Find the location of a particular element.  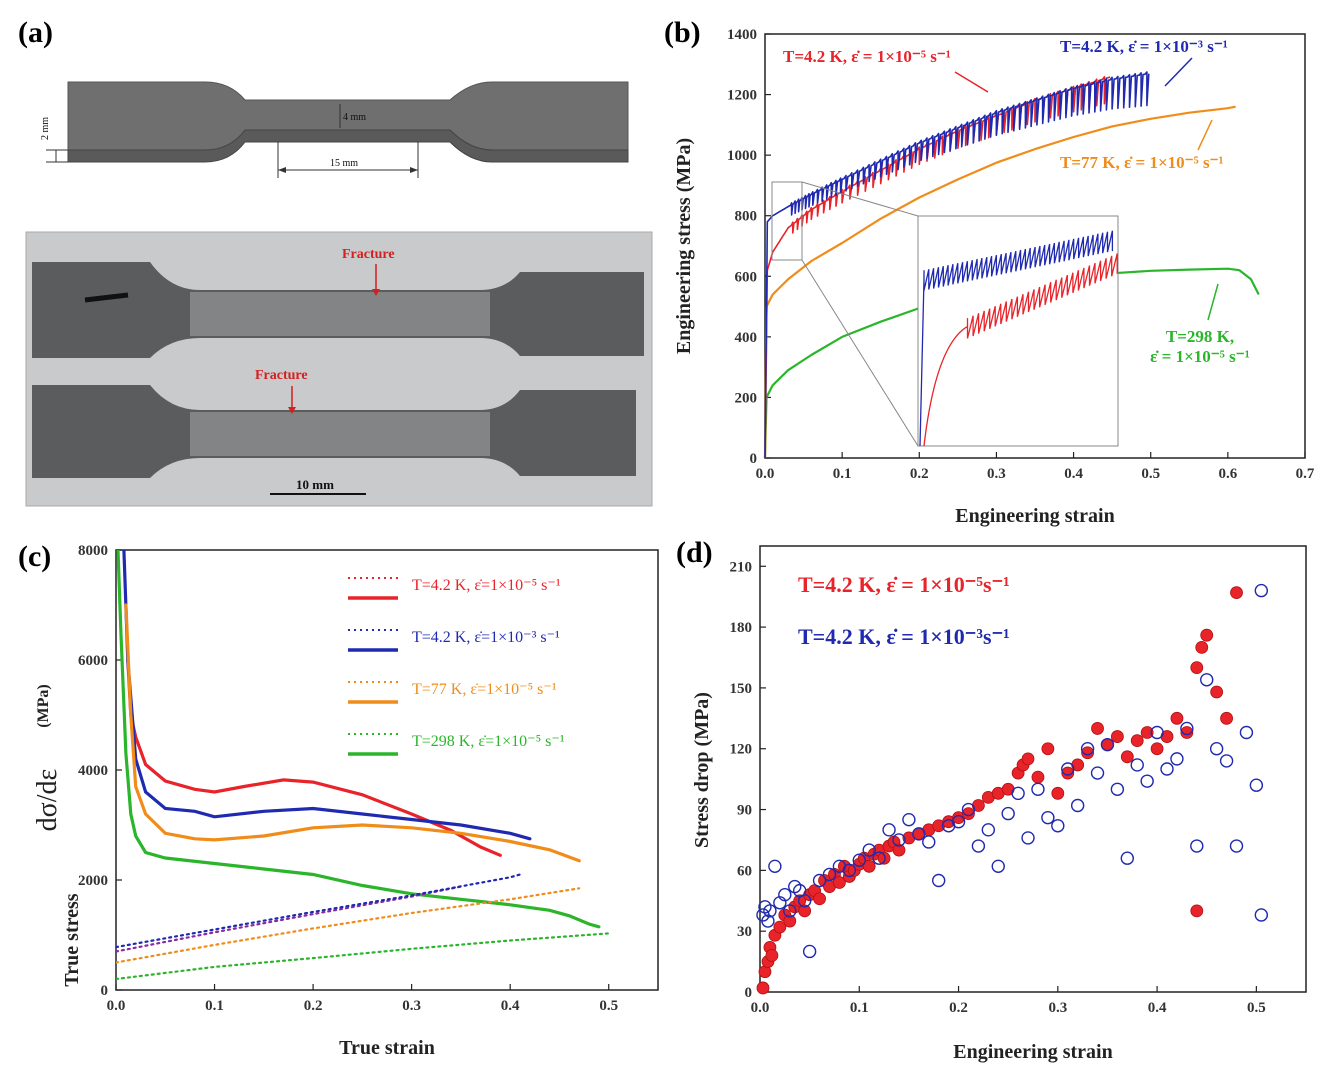

inset-series-blue is located at coordinates (1016, 338).